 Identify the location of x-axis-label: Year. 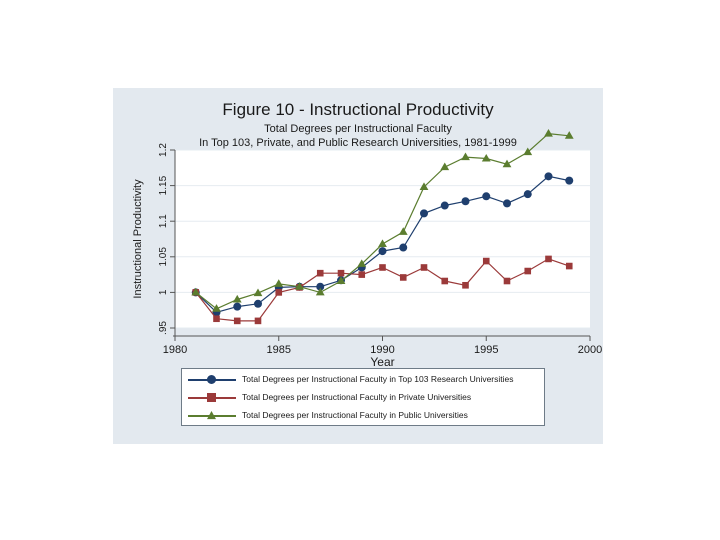
(382, 361).